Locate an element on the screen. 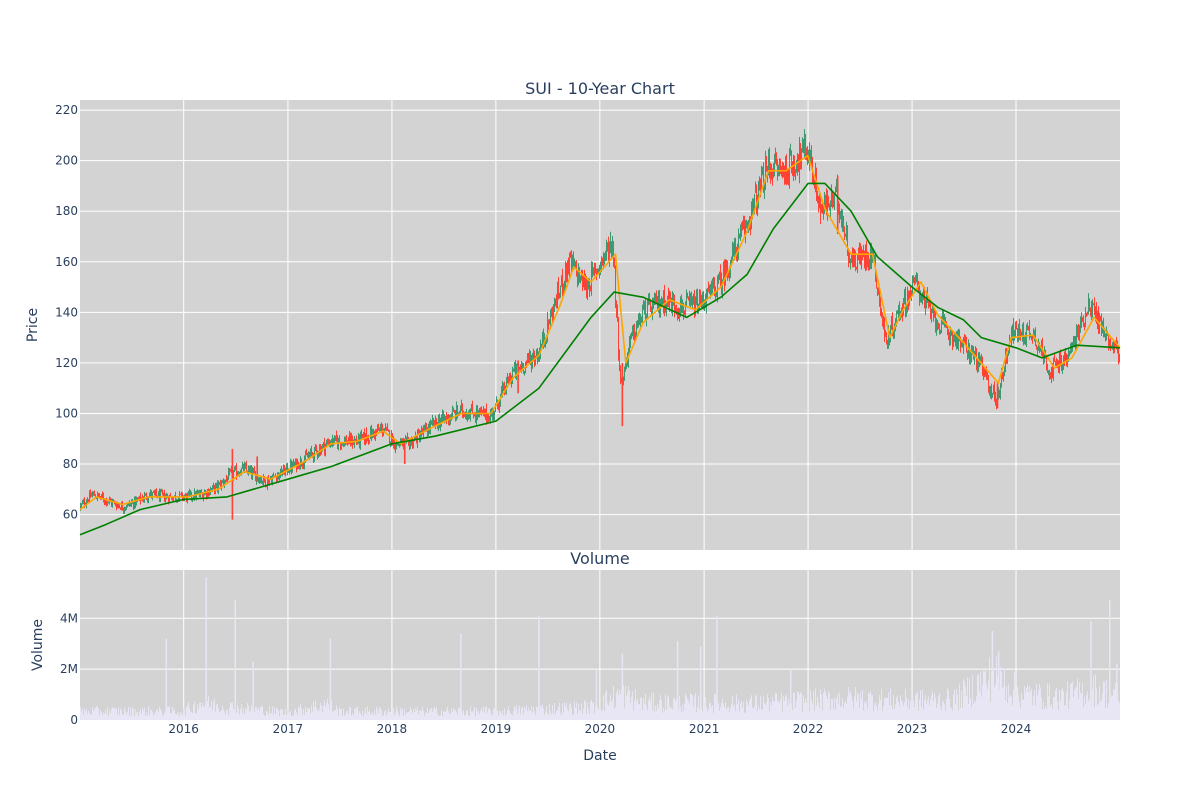 This screenshot has width=1200, height=804. price-y-tick-label: 100 is located at coordinates (66, 413).